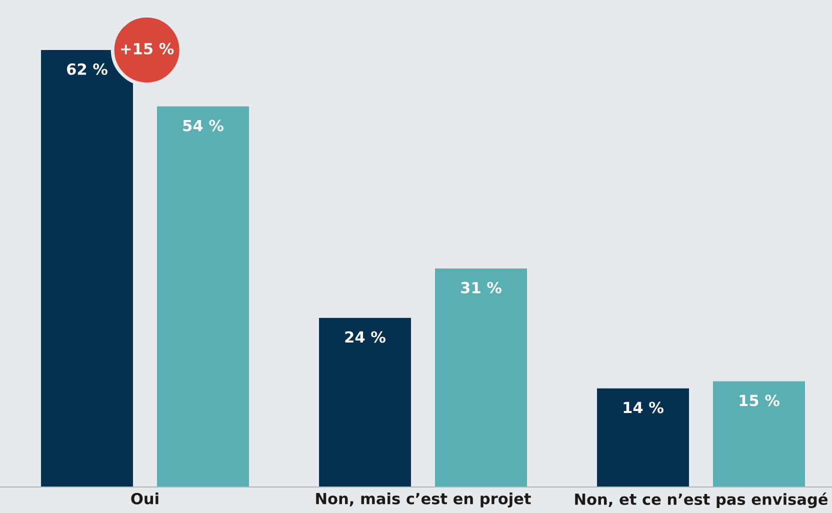 Image resolution: width=832 pixels, height=513 pixels. I want to click on annotation: +15 %, so click(147, 48).